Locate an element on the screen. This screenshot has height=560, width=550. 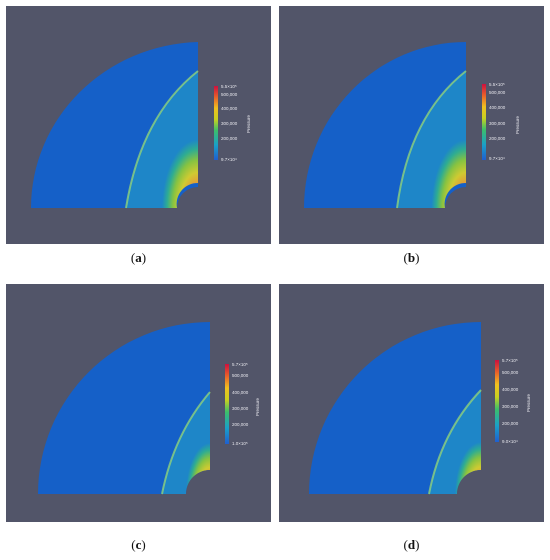
caption-c: (c) is located at coordinates (138, 544).